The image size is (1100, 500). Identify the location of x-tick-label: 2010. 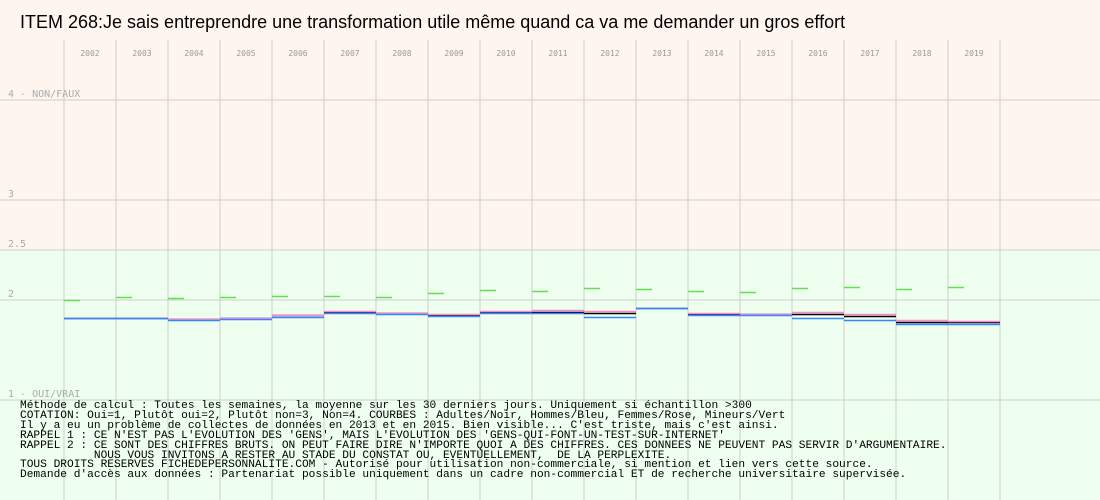
(505, 53).